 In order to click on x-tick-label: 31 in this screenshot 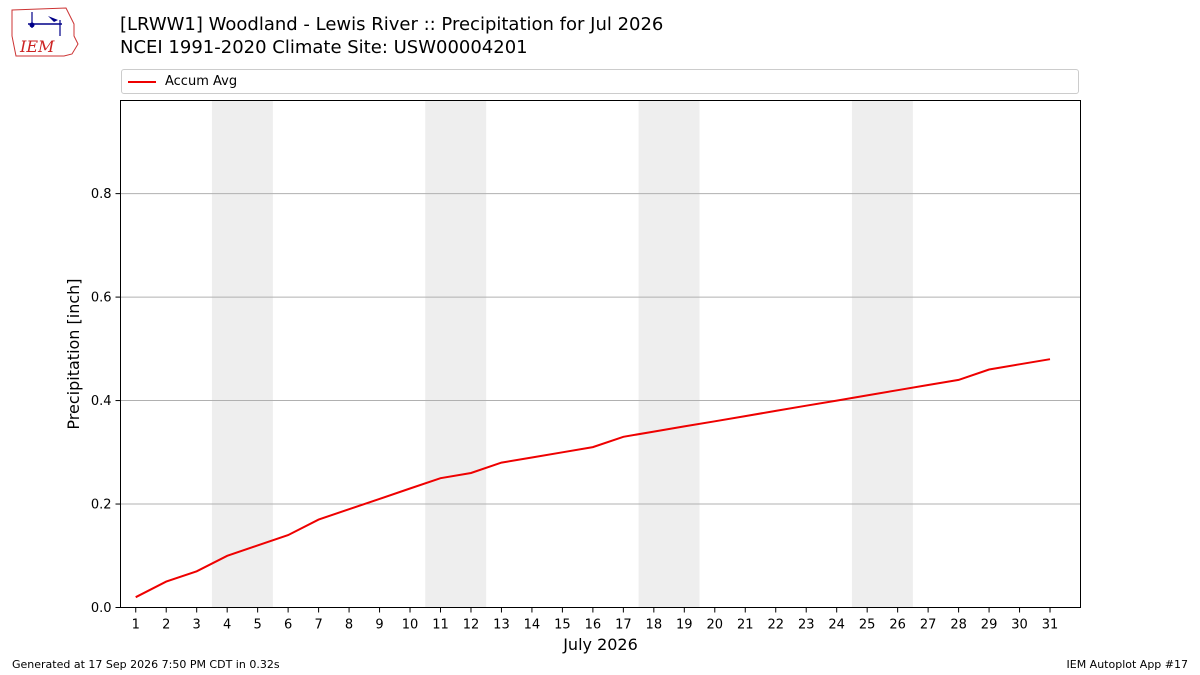, I will do `click(1050, 625)`.